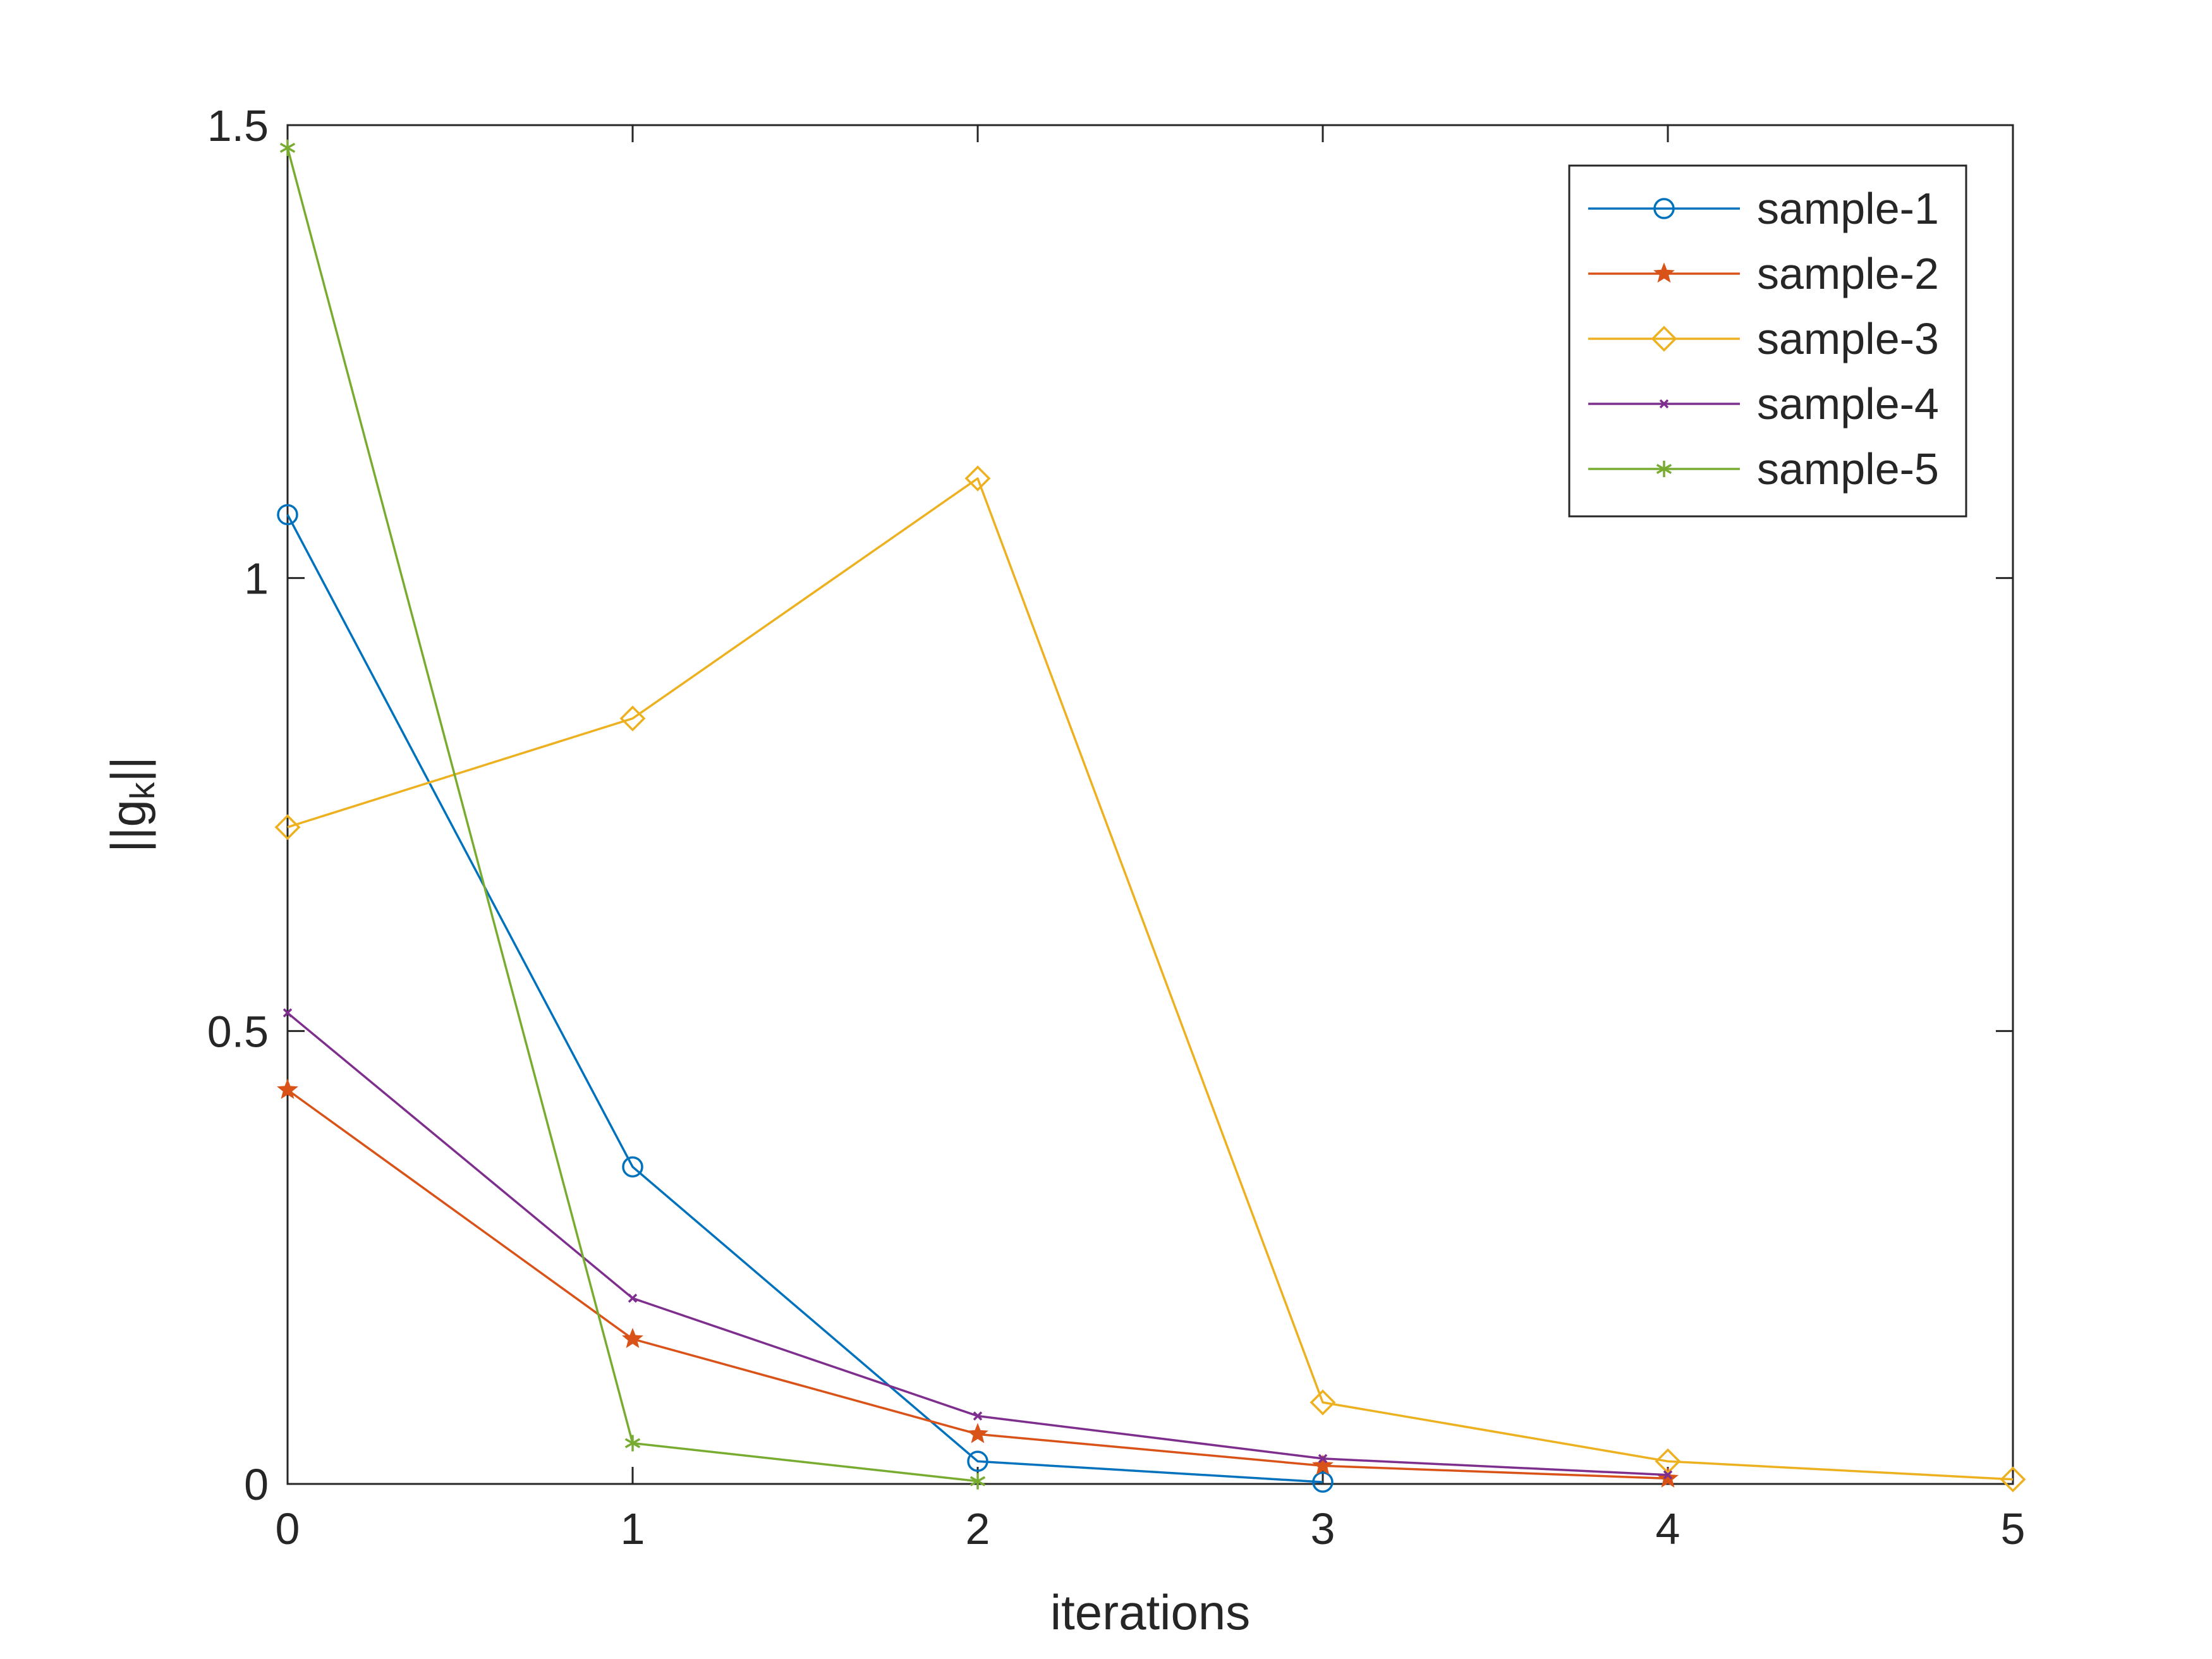 This screenshot has height=1659, width=2212. I want to click on y-axis-label: ||gk||, so click(131, 805).